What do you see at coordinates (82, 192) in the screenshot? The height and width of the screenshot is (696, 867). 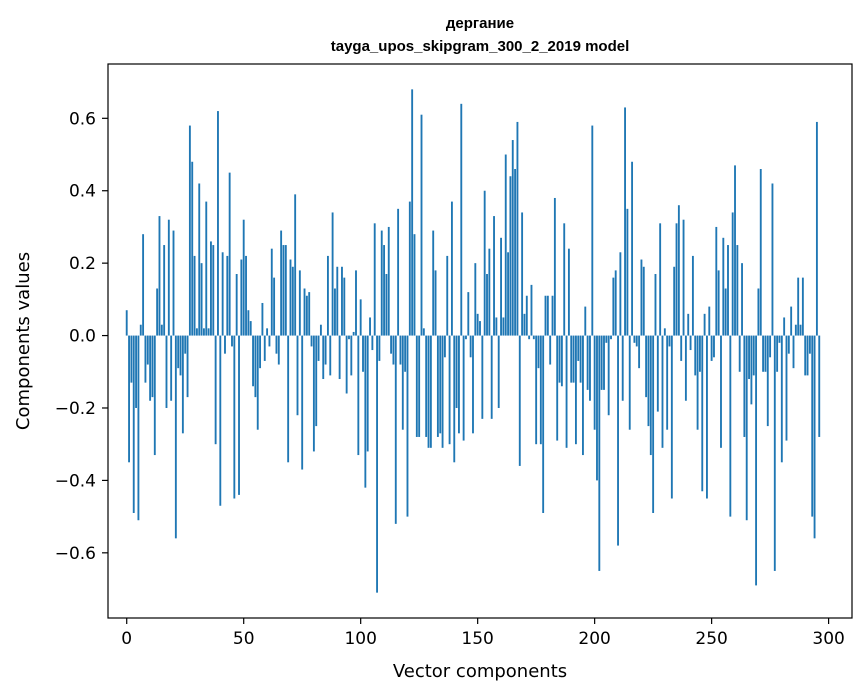 I see `y-tick-label: 0.4` at bounding box center [82, 192].